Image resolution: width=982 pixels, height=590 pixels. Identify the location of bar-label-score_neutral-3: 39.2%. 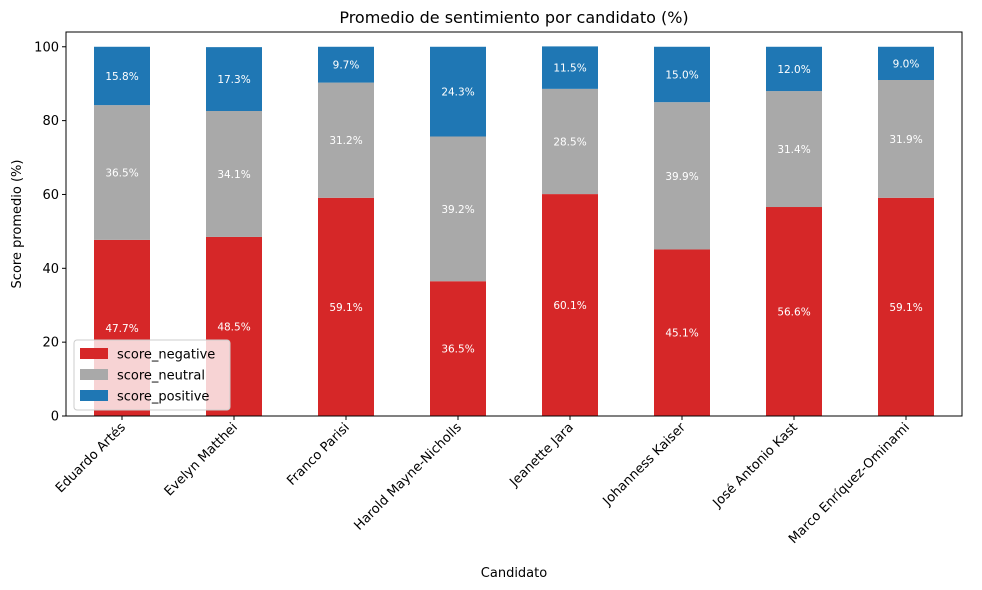
(457, 210).